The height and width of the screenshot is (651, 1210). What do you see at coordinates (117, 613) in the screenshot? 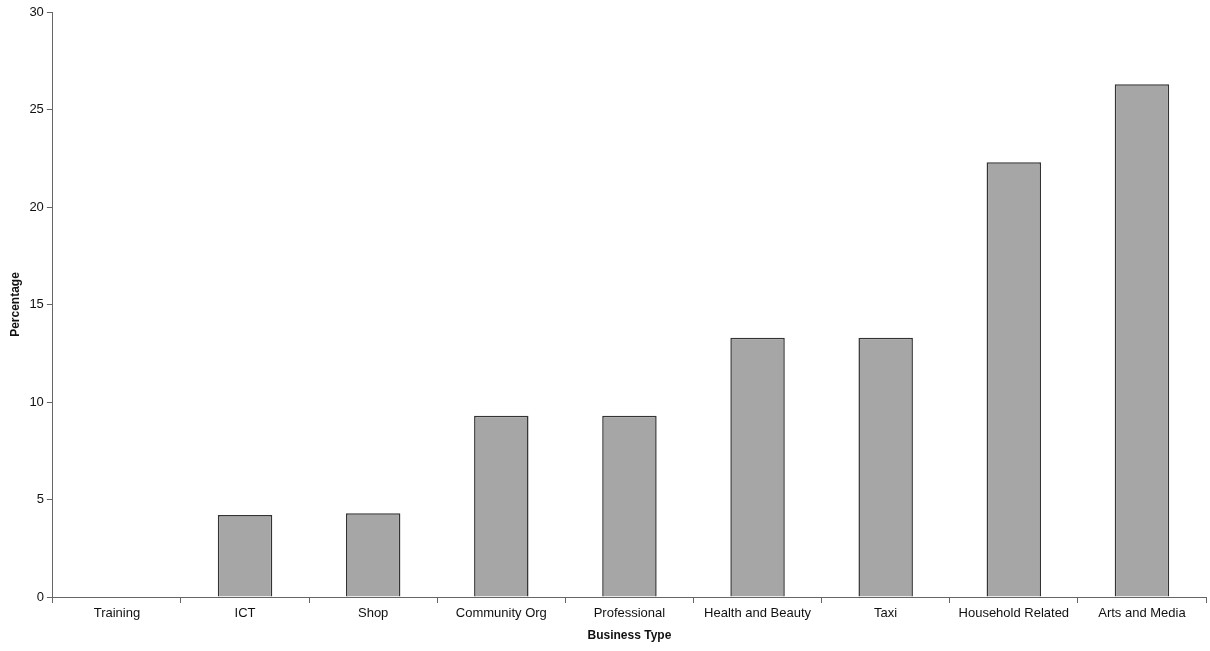
I see `x-tick-label: Training` at bounding box center [117, 613].